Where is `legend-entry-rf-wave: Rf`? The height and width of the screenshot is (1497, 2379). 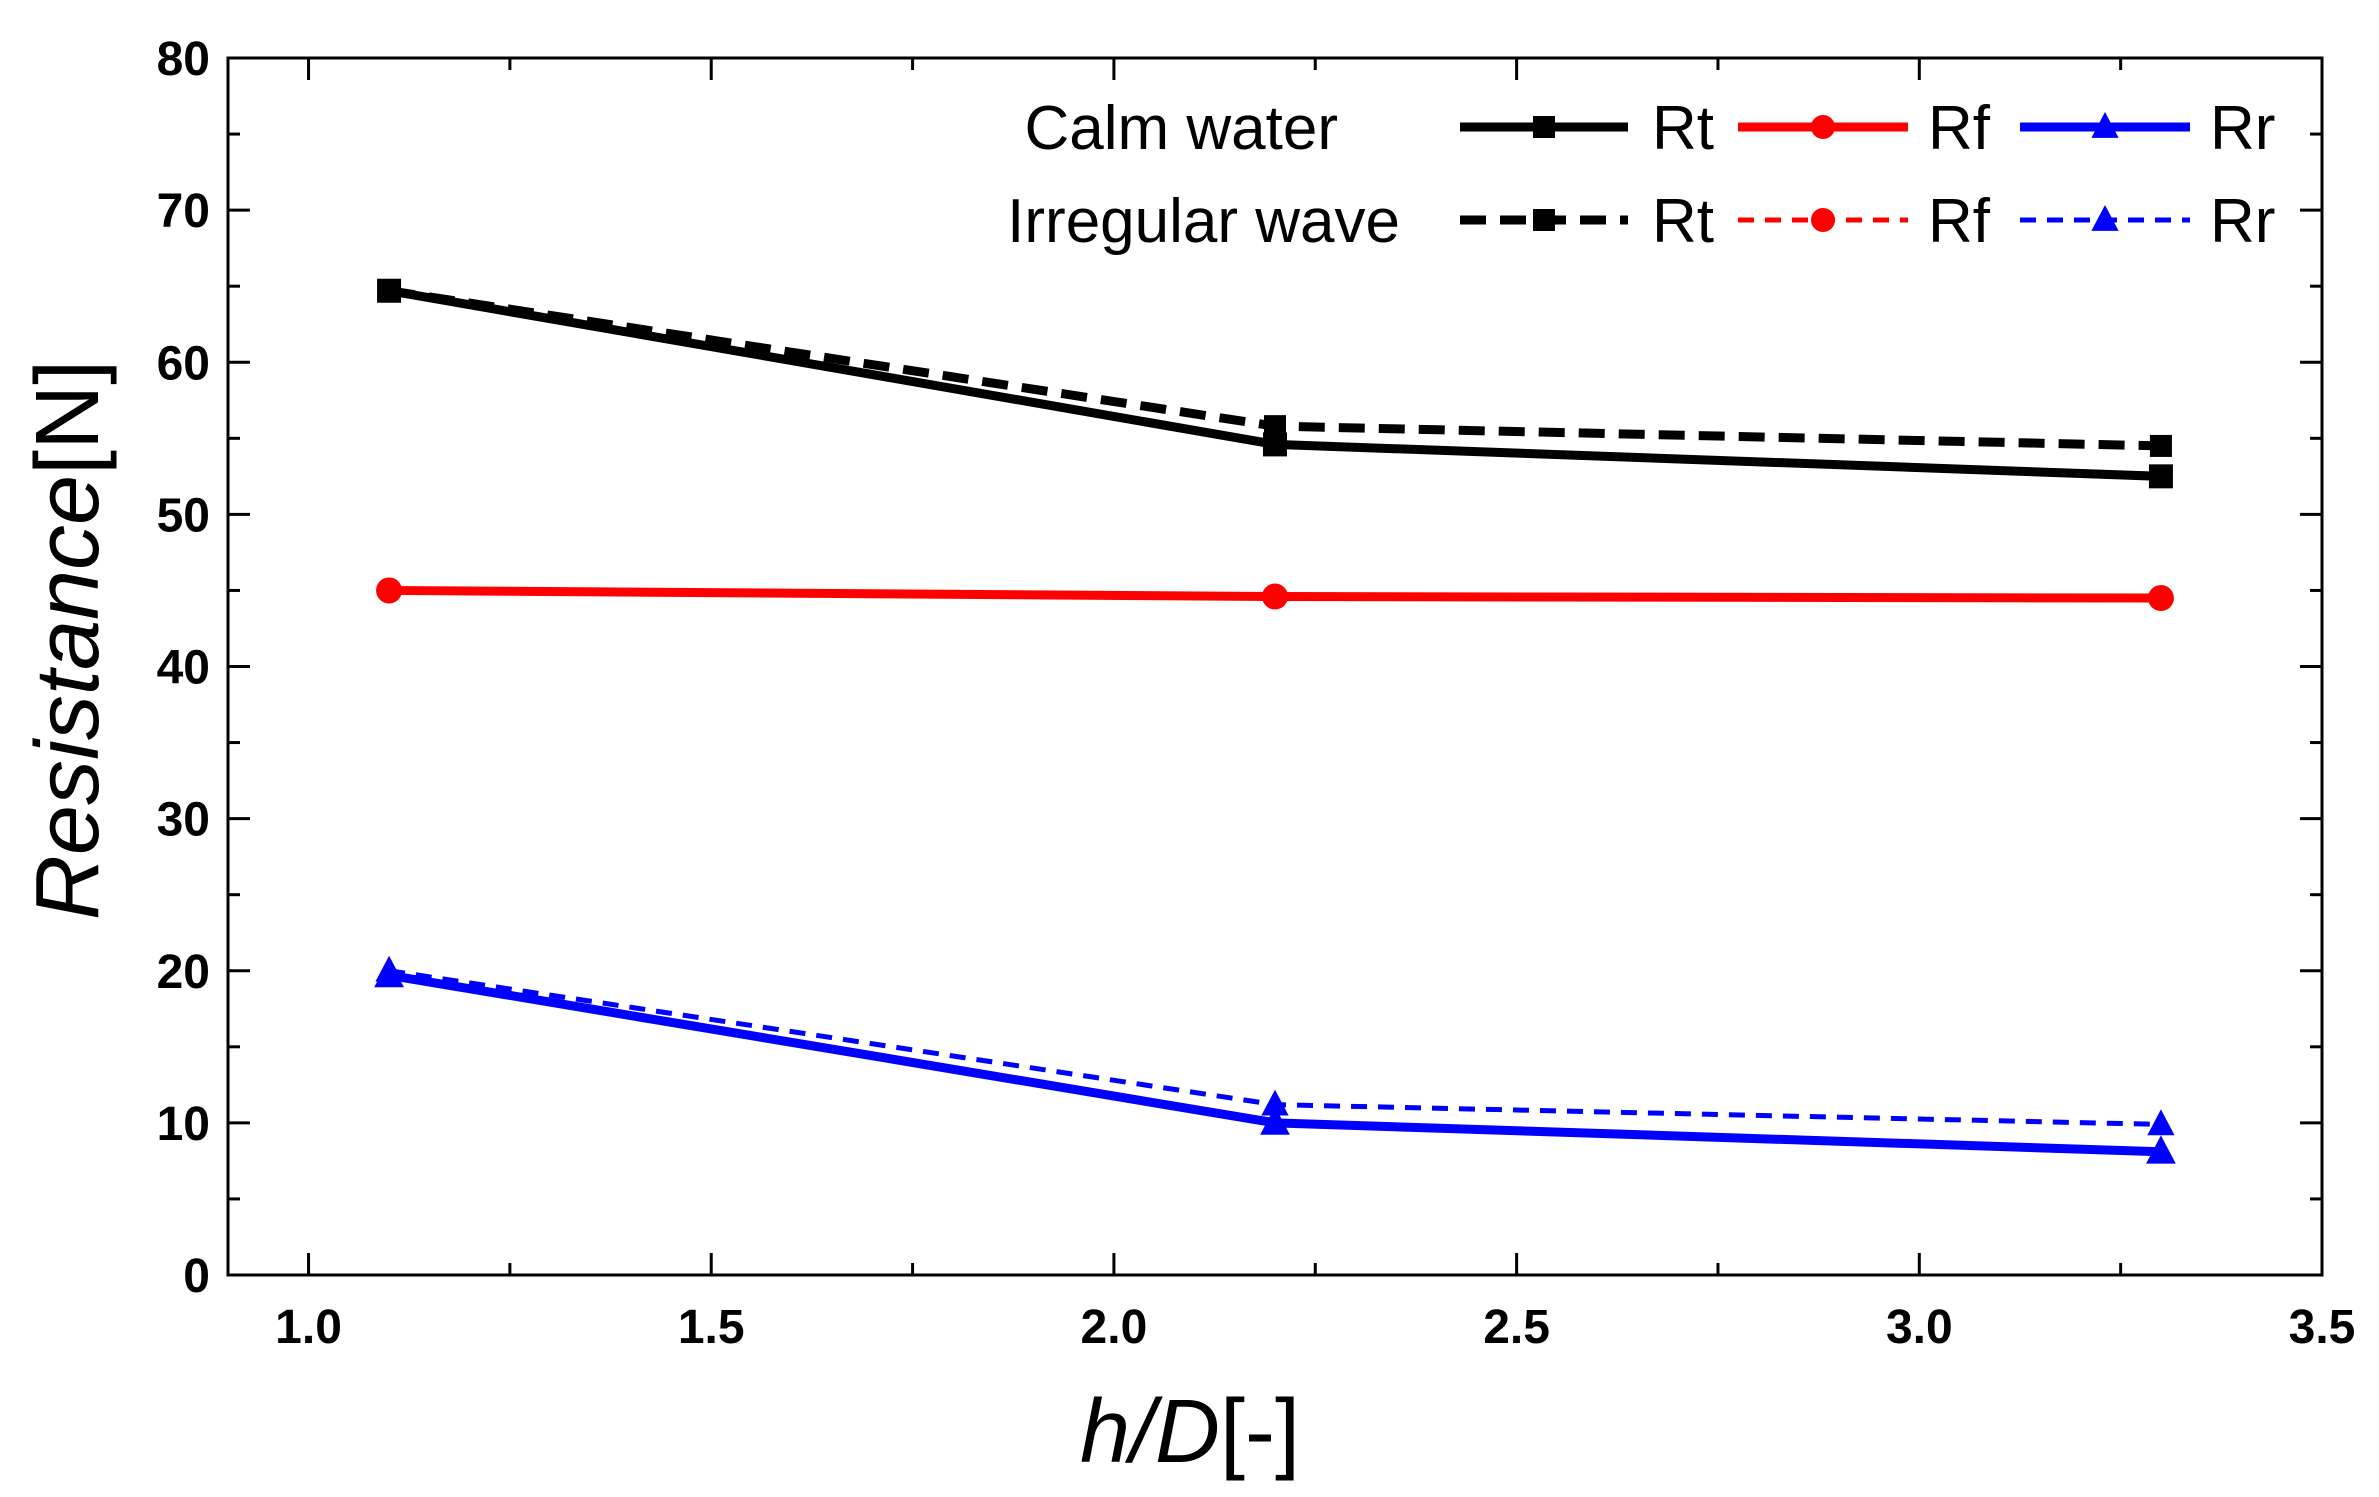 legend-entry-rf-wave: Rf is located at coordinates (1864, 221).